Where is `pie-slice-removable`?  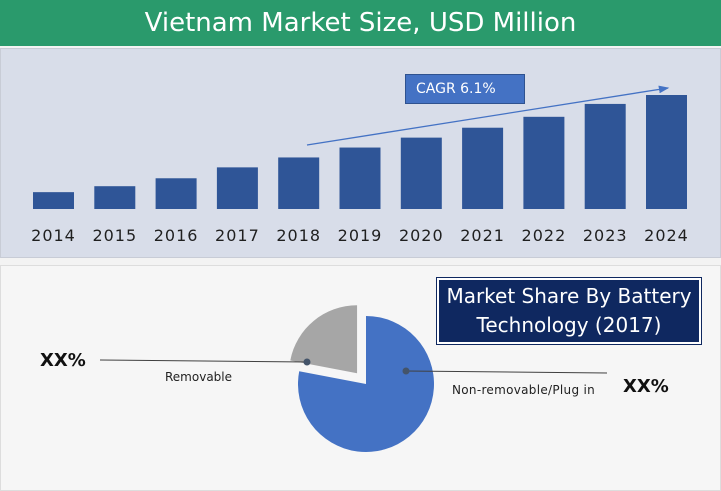
pie-slice-removable is located at coordinates (324, 339).